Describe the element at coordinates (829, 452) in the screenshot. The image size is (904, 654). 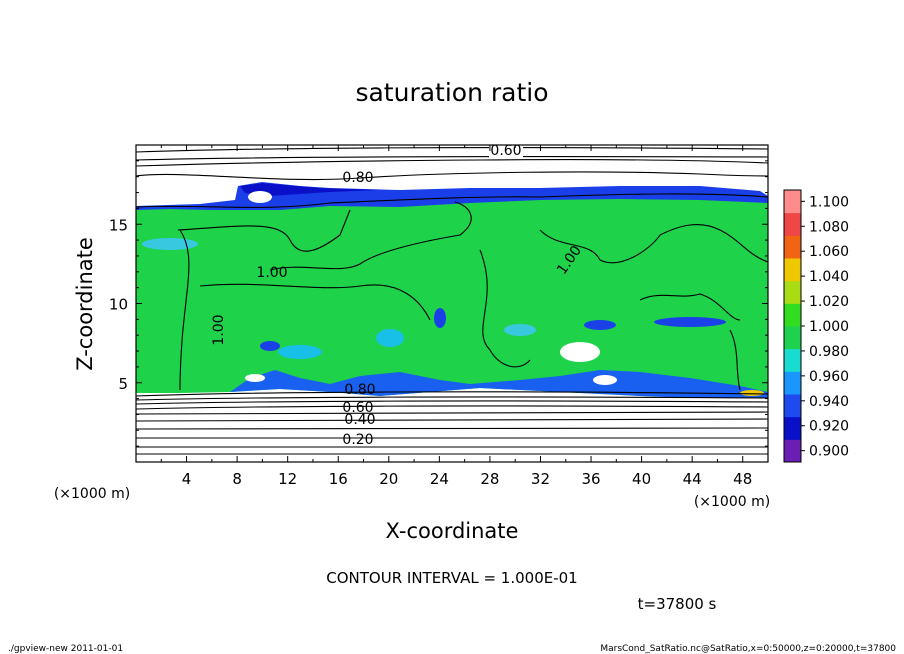
I see `colorbar-label: 0.900` at that location.